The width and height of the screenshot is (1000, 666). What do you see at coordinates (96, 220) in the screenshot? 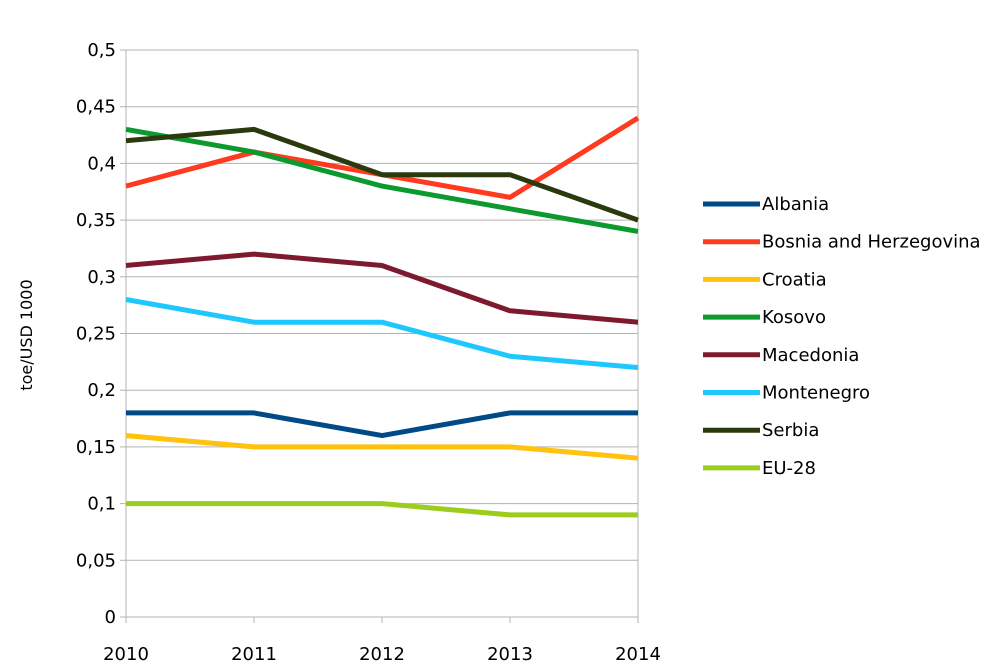
I see `y-tick-label: 0,35` at bounding box center [96, 220].